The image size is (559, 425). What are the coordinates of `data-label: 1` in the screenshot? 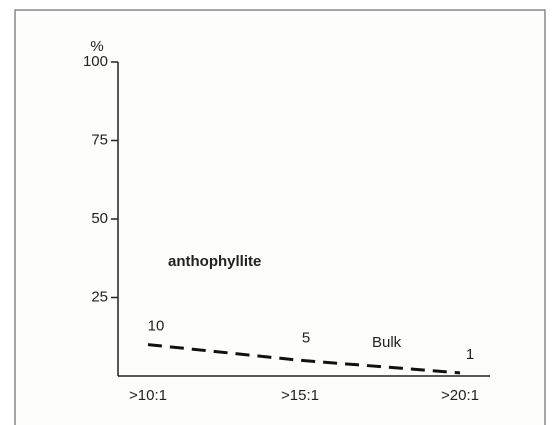 It's located at (470, 354).